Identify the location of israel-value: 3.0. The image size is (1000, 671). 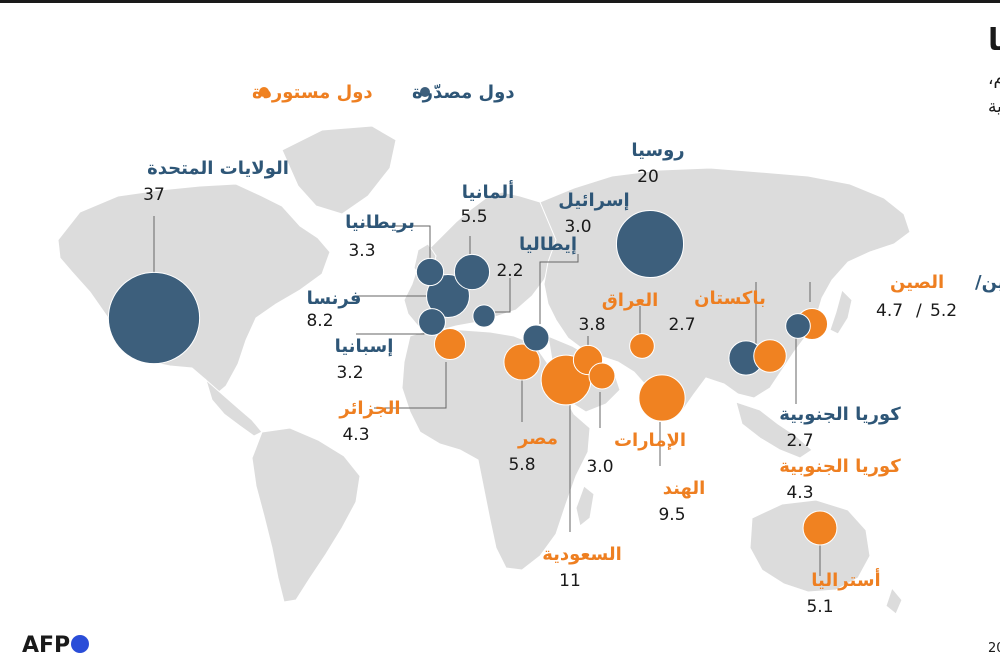
(577, 227).